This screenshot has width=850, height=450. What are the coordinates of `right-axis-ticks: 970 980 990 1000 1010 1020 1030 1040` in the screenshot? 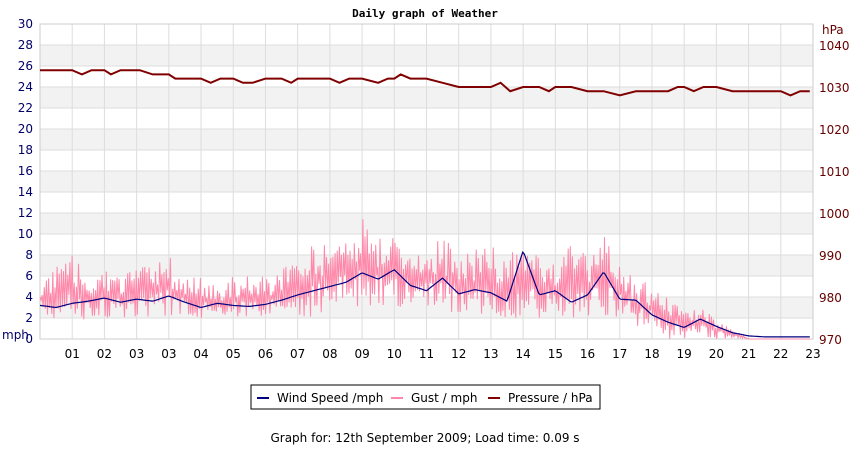 It's located at (834, 193).